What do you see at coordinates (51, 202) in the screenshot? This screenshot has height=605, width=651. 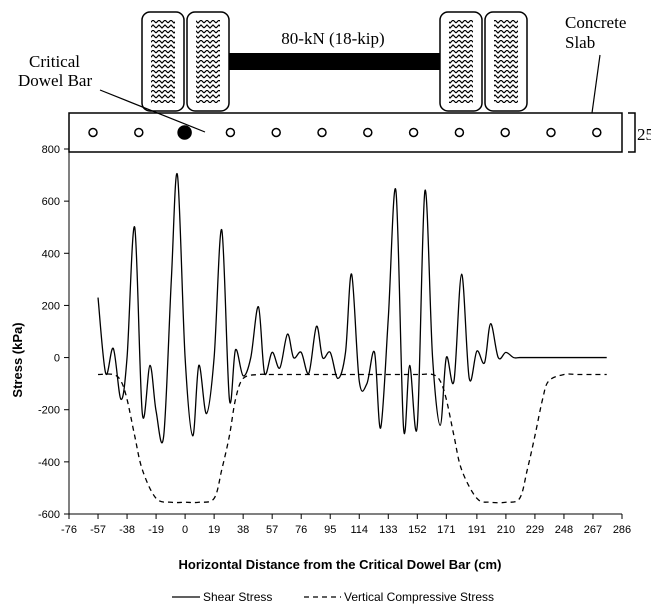 I see `y-tick-label: 600` at bounding box center [51, 202].